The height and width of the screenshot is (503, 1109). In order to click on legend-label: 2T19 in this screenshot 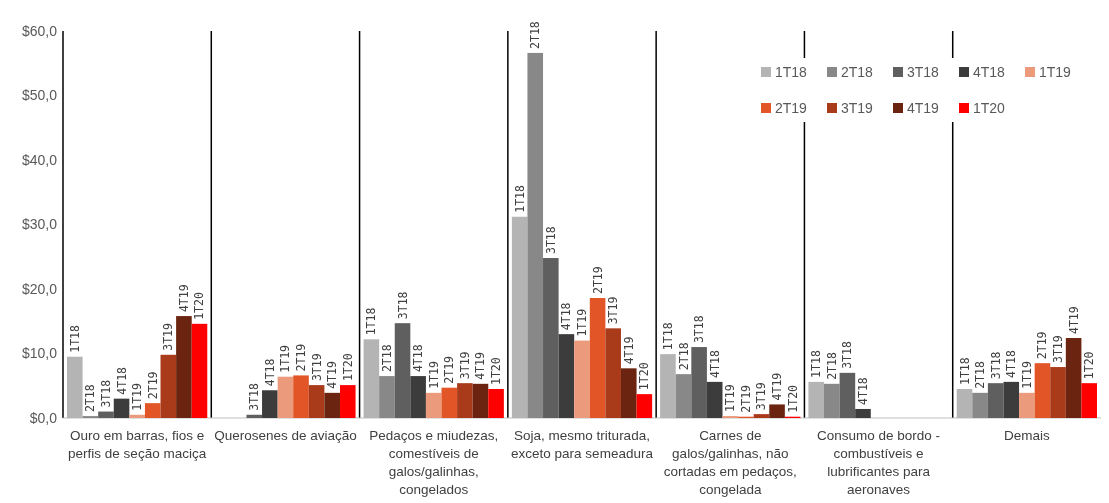, I will do `click(791, 107)`.